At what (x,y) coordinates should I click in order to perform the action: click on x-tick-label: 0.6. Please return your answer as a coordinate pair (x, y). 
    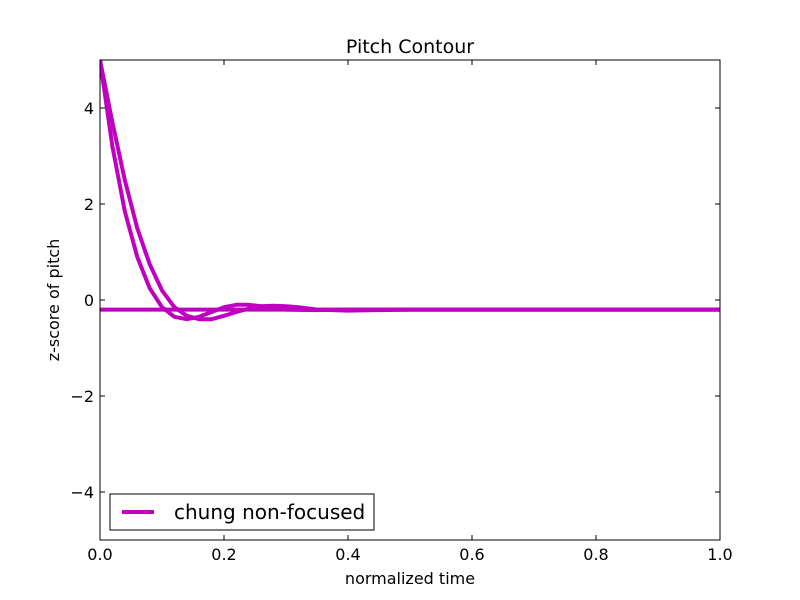
    Looking at the image, I should click on (471, 554).